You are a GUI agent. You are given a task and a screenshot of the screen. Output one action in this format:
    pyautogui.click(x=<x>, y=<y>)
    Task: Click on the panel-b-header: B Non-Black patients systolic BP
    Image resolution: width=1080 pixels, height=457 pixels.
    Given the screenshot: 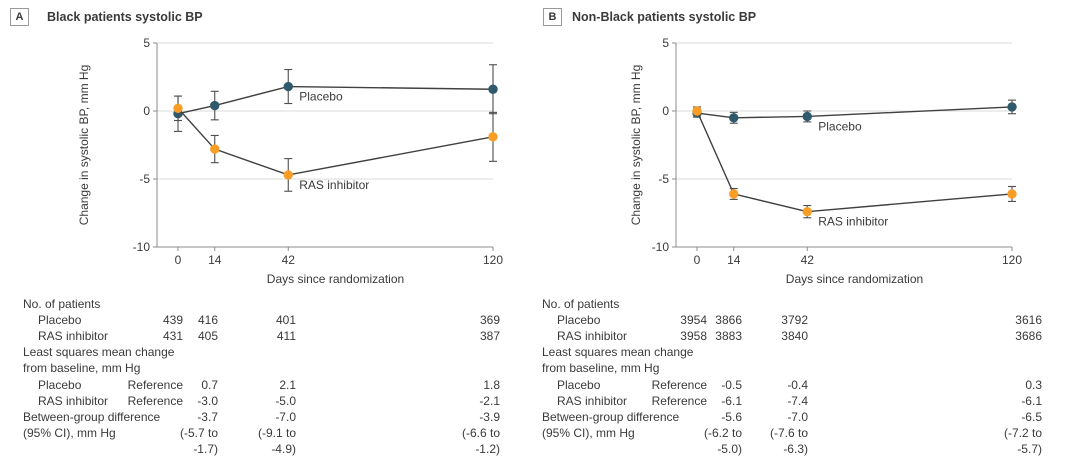 What is the action you would take?
    pyautogui.click(x=649, y=17)
    